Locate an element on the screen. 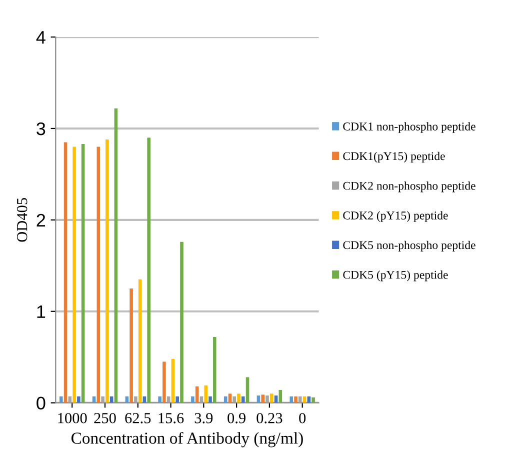 The image size is (506, 463). y-tick-label: 3 is located at coordinates (41, 129).